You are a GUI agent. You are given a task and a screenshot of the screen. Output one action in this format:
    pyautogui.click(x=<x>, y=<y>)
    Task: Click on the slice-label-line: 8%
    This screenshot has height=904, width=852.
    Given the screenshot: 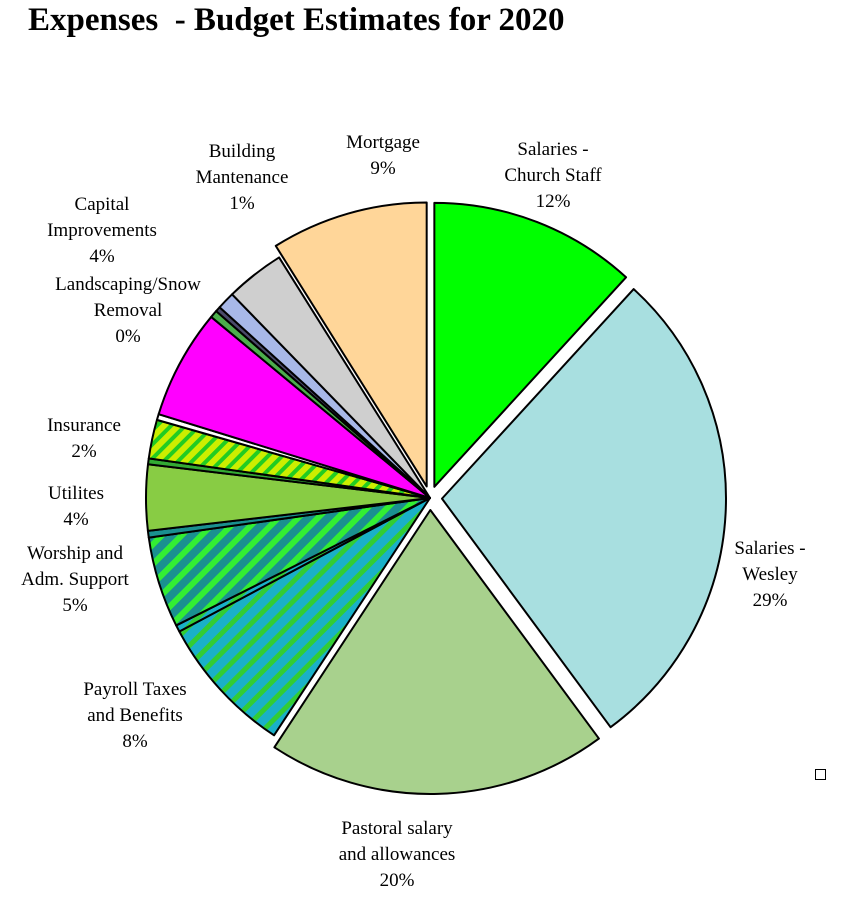 What is the action you would take?
    pyautogui.click(x=135, y=741)
    